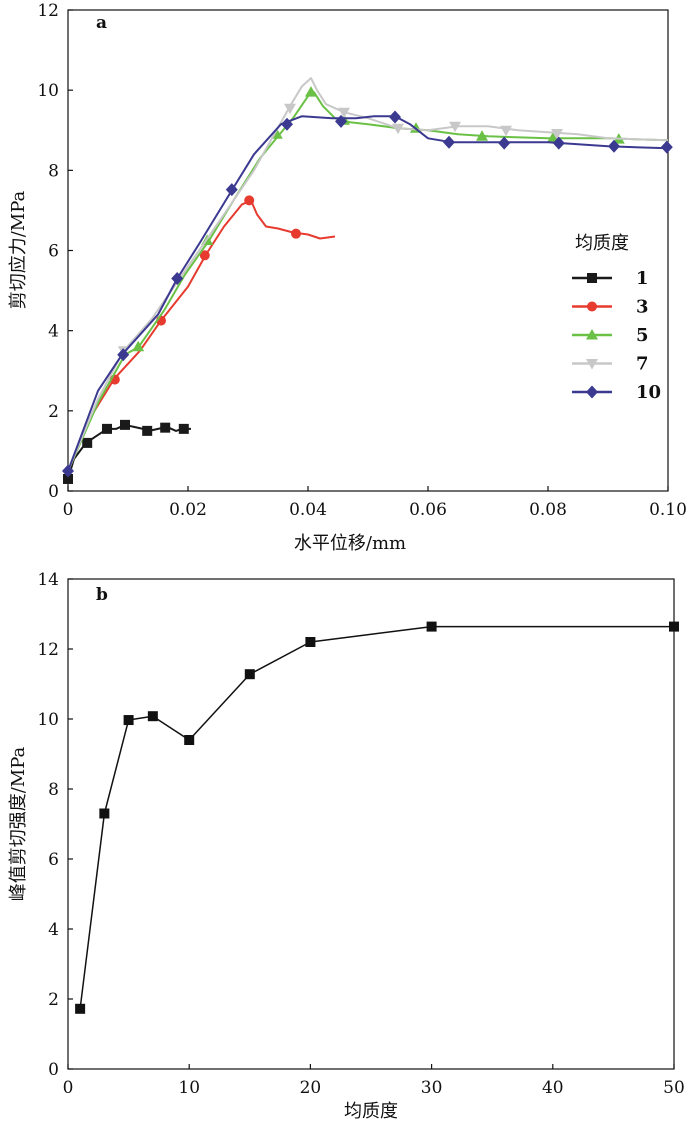 The width and height of the screenshot is (700, 1130). Describe the element at coordinates (642, 278) in the screenshot. I see `legend-label: 1` at that location.